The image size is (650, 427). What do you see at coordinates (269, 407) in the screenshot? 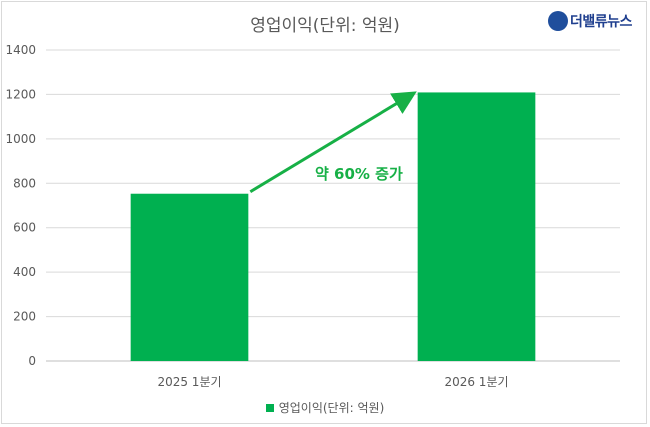
I see `legend-swatch` at bounding box center [269, 407].